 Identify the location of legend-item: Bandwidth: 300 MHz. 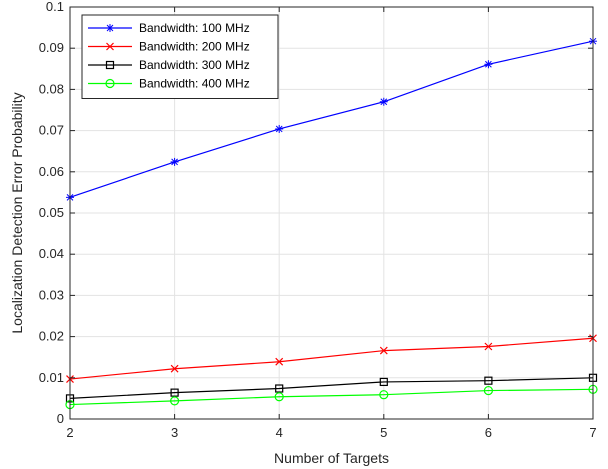
(169, 65).